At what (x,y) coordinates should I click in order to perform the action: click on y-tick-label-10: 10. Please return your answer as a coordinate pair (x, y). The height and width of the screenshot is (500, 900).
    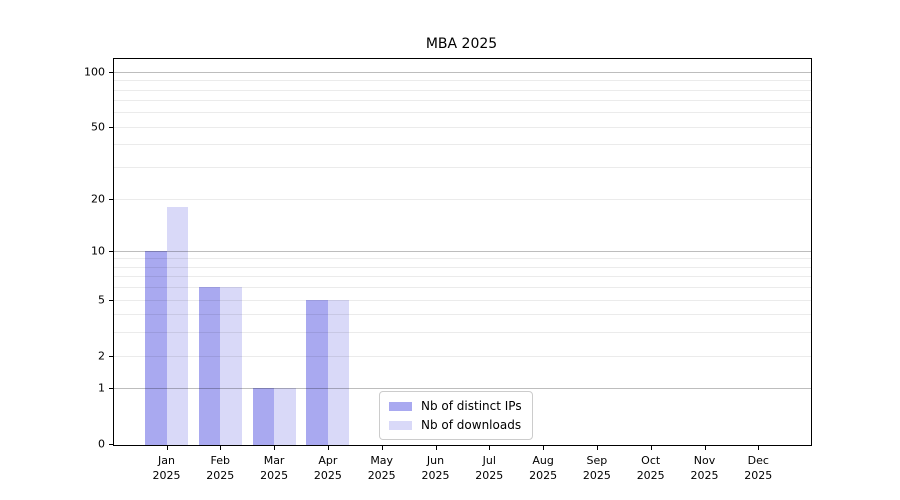
    Looking at the image, I should click on (98, 251).